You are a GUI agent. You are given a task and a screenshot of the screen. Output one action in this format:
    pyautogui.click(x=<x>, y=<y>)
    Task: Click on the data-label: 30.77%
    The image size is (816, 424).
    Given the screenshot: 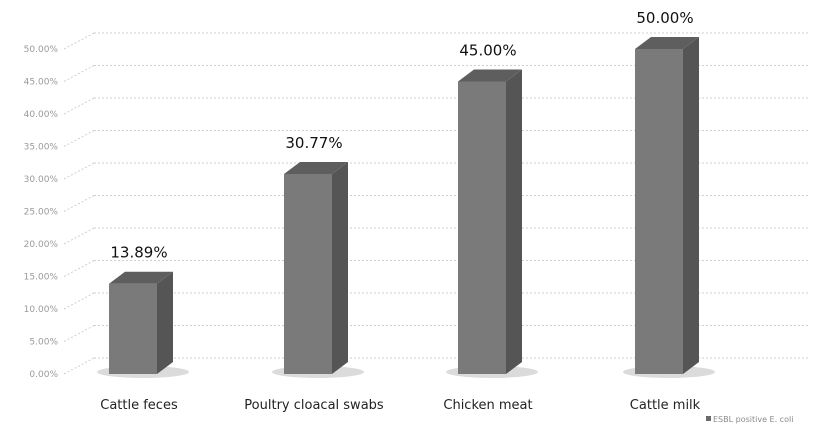 What is the action you would take?
    pyautogui.click(x=313, y=143)
    